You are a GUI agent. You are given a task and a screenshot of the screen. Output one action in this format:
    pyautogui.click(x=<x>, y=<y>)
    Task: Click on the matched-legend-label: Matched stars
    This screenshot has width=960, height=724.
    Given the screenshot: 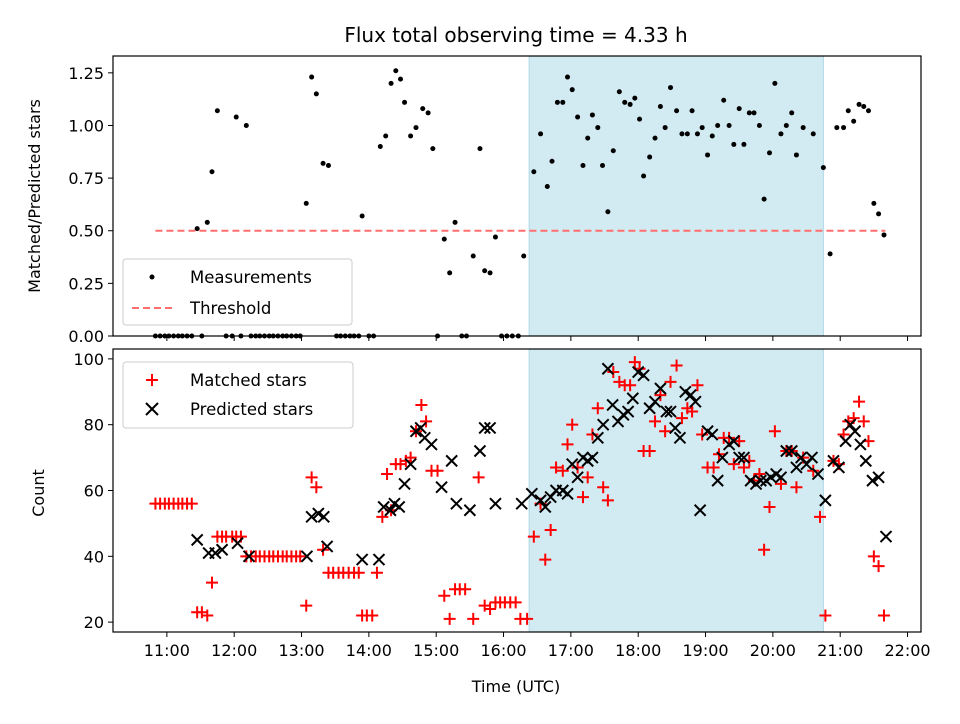 What is the action you would take?
    pyautogui.click(x=248, y=380)
    